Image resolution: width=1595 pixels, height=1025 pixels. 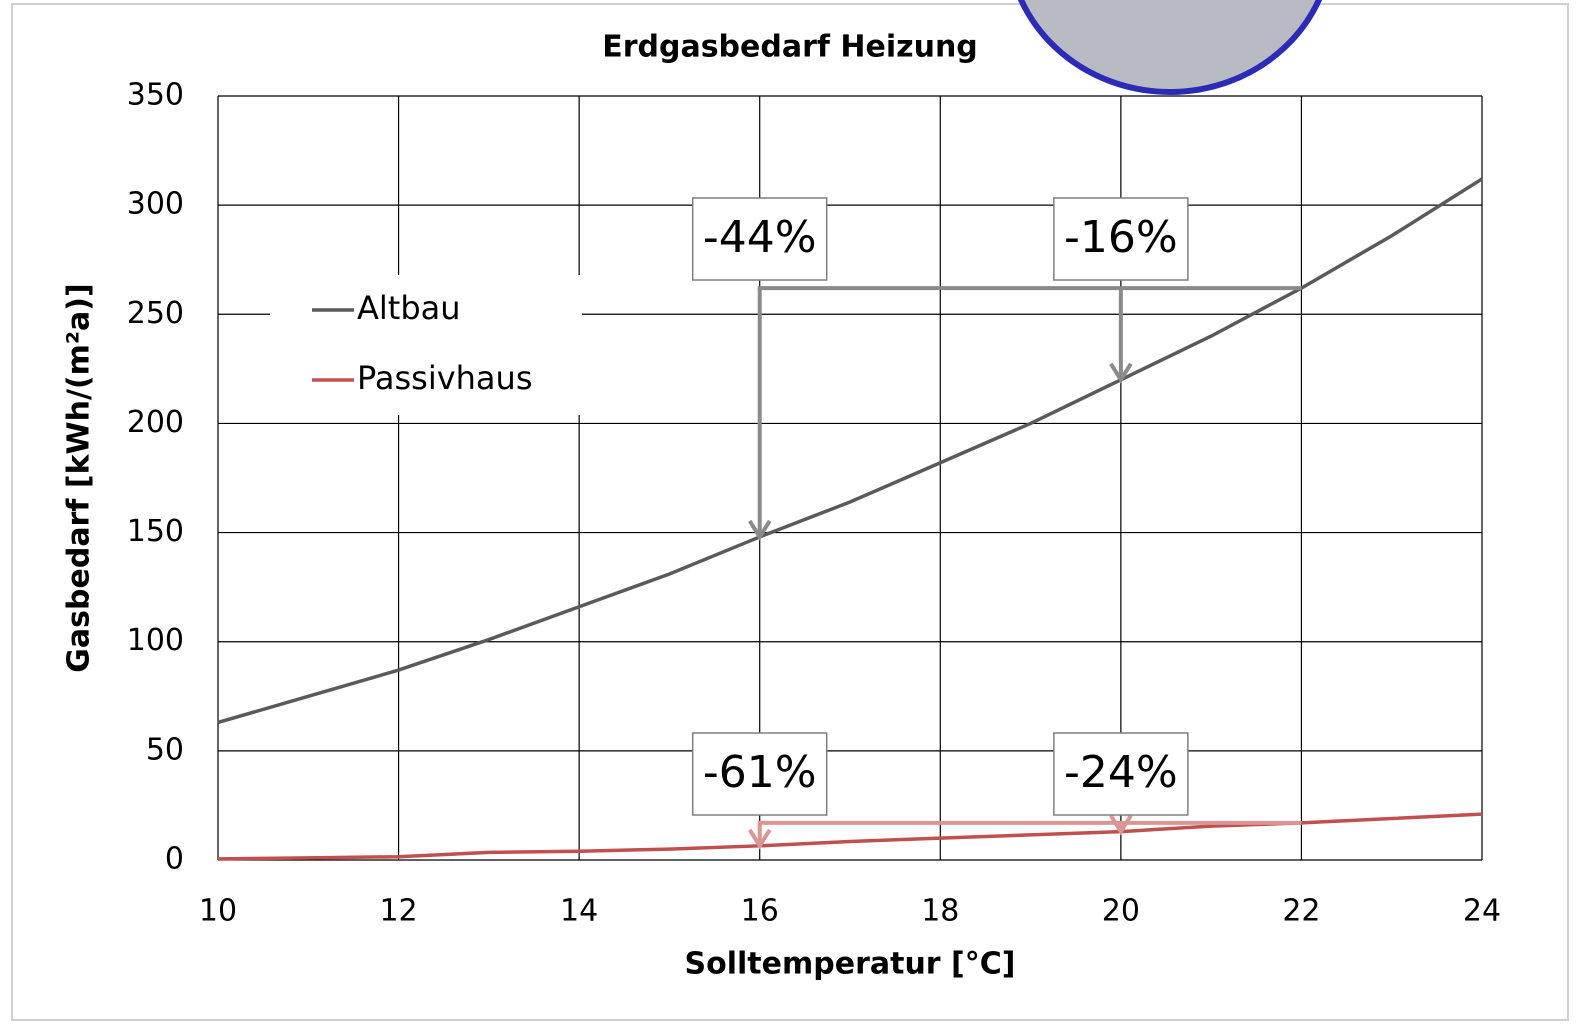 What do you see at coordinates (1301, 911) in the screenshot?
I see `x-tick-label: 22` at bounding box center [1301, 911].